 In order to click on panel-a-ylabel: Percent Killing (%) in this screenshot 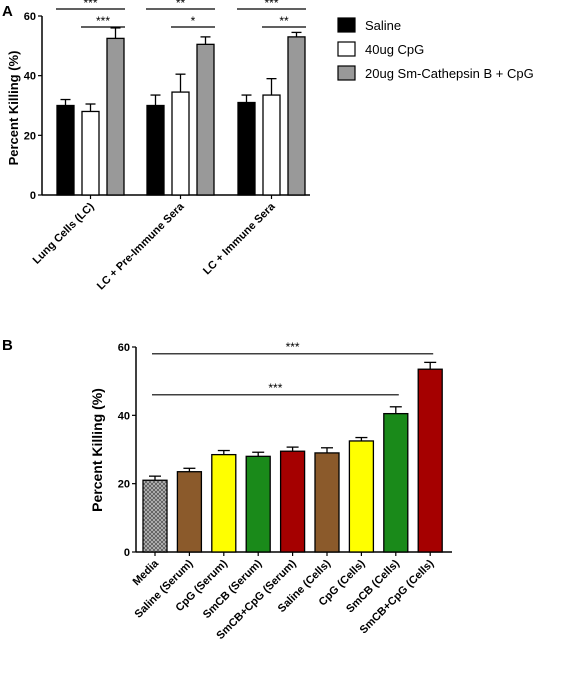, I will do `click(13, 108)`.